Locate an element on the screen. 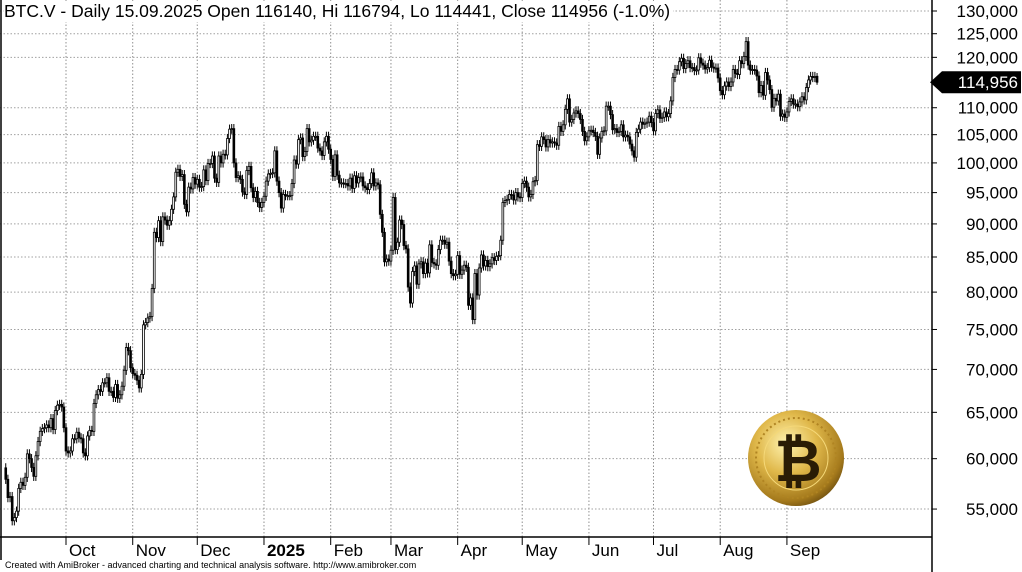 The width and height of the screenshot is (1022, 572). y-tick-label: 125,000 is located at coordinates (987, 34).